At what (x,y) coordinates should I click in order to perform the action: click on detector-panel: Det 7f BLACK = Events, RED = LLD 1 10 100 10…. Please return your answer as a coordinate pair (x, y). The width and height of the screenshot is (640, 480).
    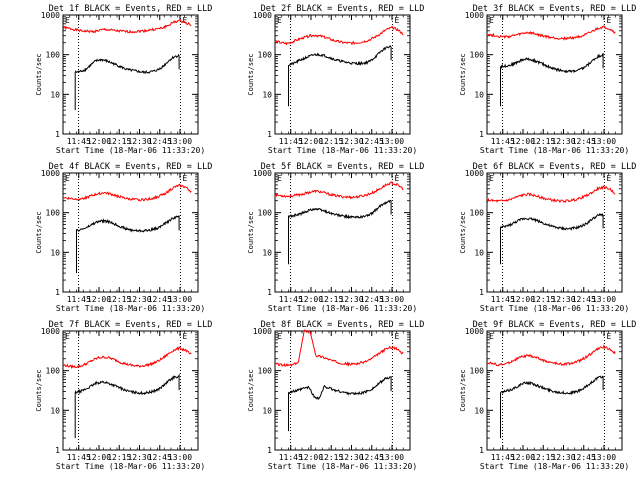
    Looking at the image, I should click on (123, 395).